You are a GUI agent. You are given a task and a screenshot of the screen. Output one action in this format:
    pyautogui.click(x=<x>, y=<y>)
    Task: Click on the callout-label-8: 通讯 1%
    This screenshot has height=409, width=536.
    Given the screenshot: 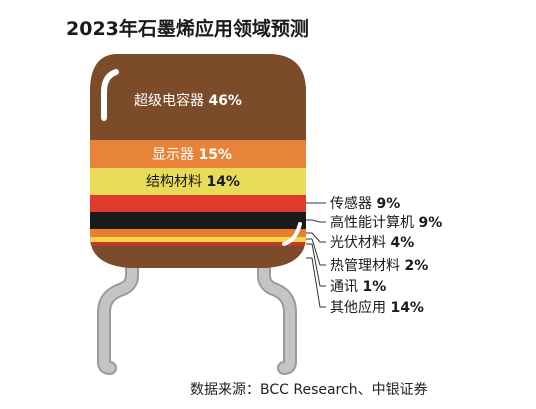 What is the action you would take?
    pyautogui.click(x=358, y=287)
    